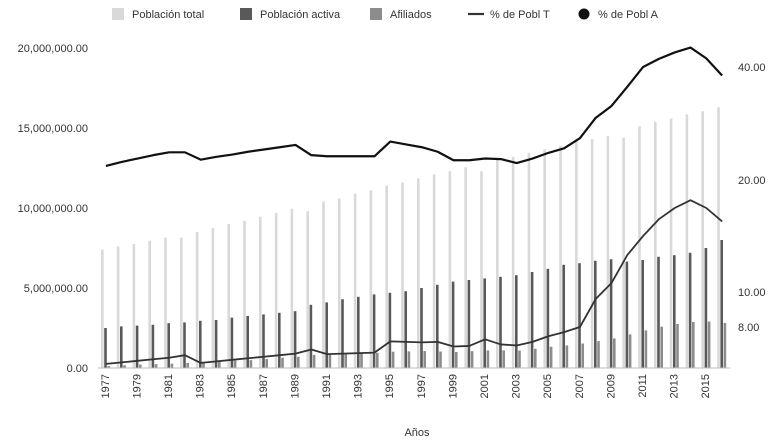  Describe the element at coordinates (213, 298) in the screenshot. I see `bar-poblacion-total-1984` at that location.